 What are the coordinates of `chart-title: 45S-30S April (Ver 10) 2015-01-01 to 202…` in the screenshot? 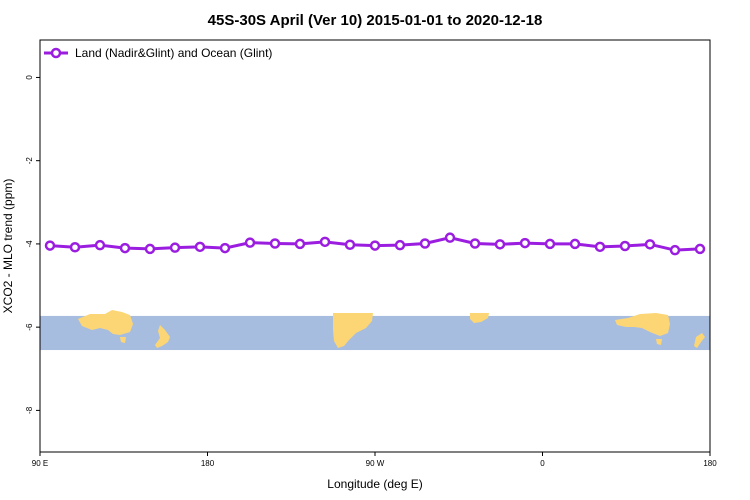 It's located at (375, 20).